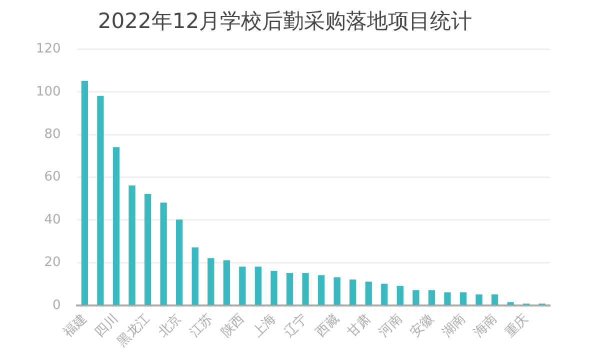 This screenshot has width=600, height=360. Describe the element at coordinates (52, 220) in the screenshot. I see `y-tick-label: 40` at that location.